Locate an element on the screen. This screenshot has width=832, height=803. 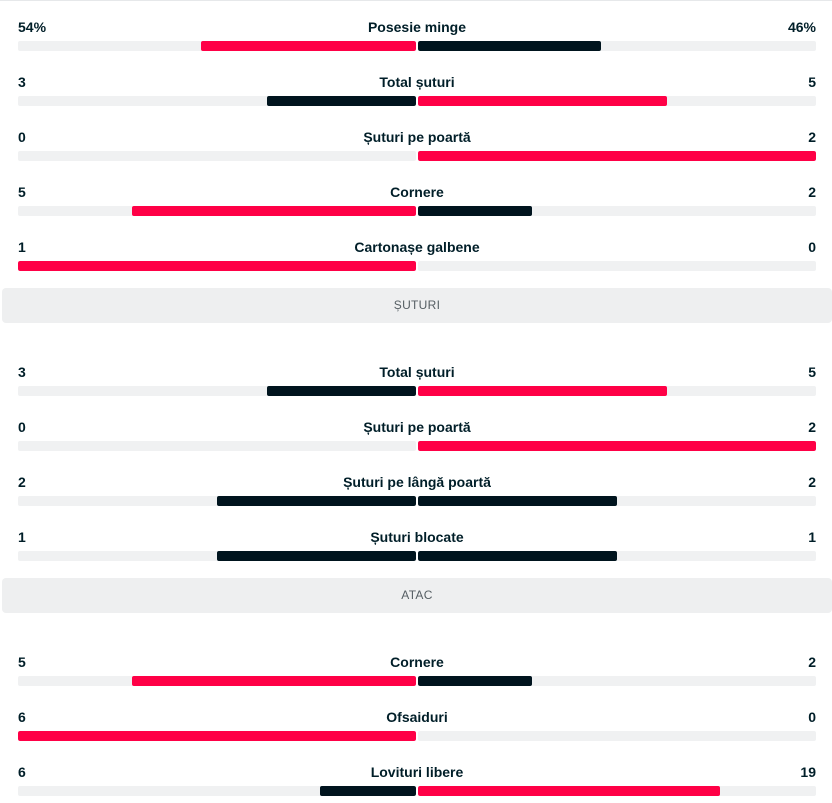
home-value: 2 is located at coordinates (22, 482).